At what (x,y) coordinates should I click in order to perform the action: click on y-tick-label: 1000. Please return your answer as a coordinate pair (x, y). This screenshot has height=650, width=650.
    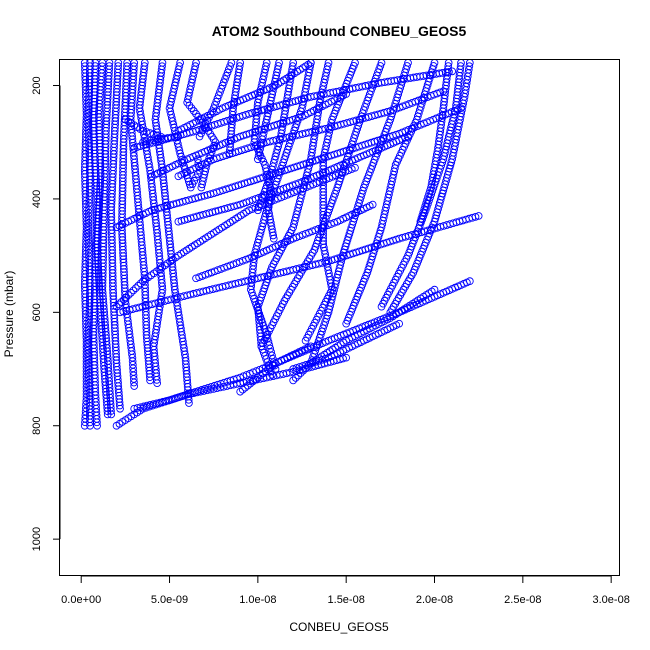
    Looking at the image, I should click on (37, 539).